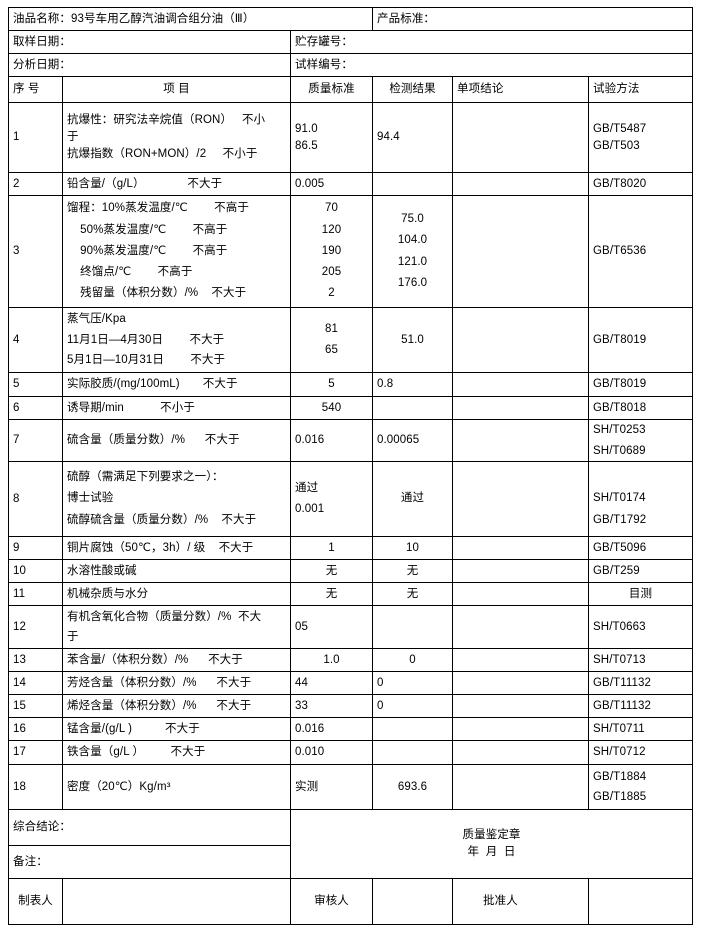 This screenshot has height=925, width=701. What do you see at coordinates (163, 18) in the screenshot?
I see `header-oil-name-value: 93号车用乙醇汽油调合组分油（Ⅲ）` at bounding box center [163, 18].